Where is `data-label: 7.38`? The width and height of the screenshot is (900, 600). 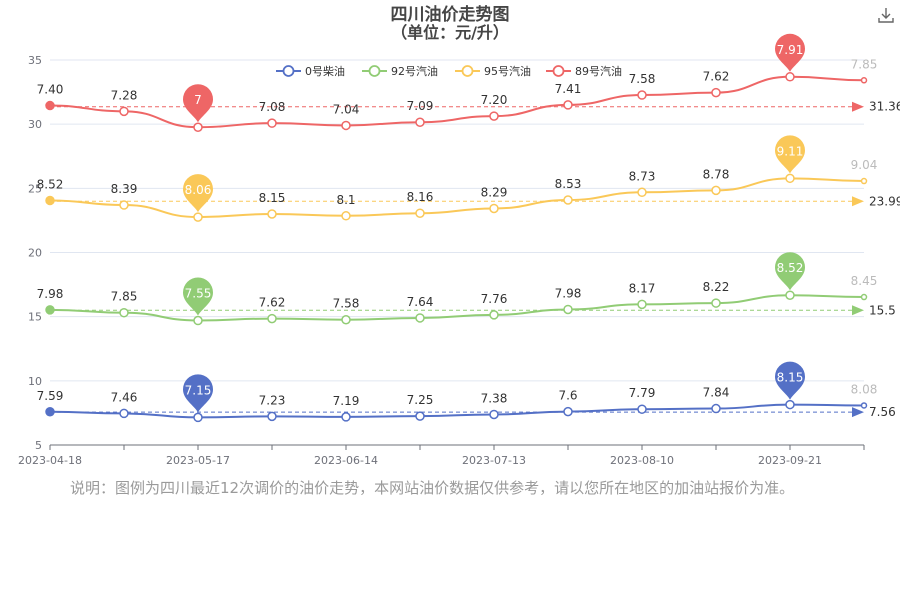 data-label: 7.38 is located at coordinates (494, 398).